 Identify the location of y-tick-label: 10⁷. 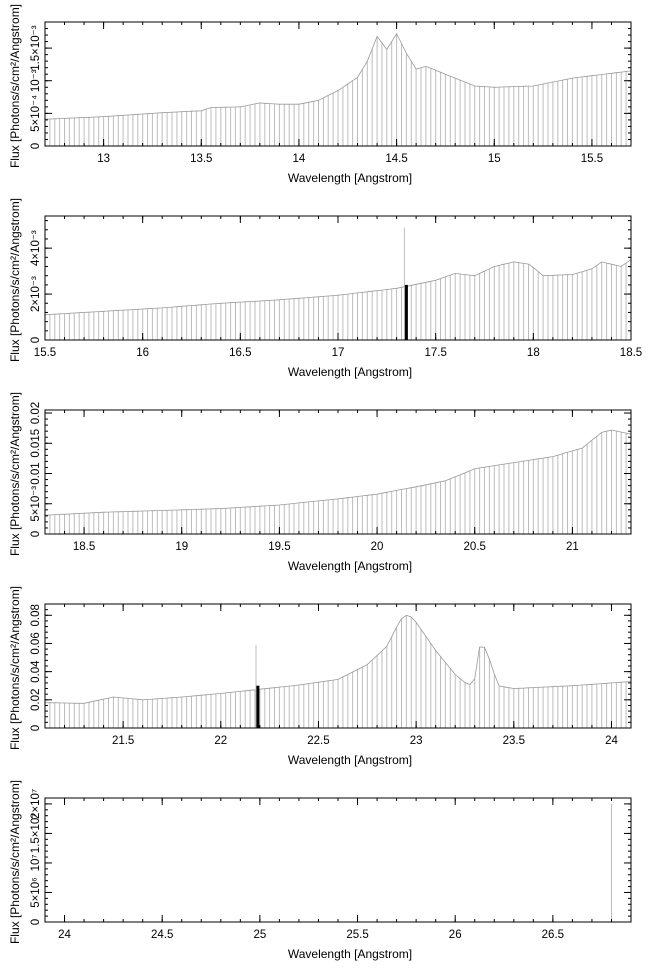
(36, 862).